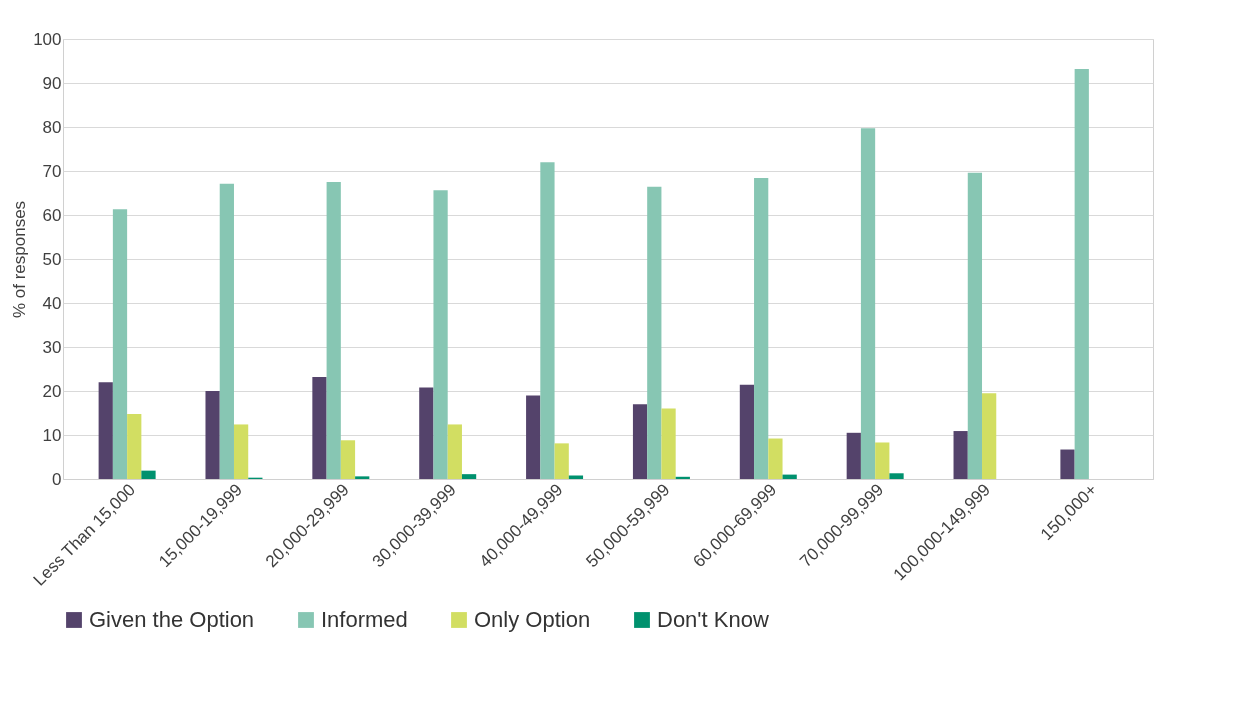  What do you see at coordinates (47, 39) in the screenshot?
I see `y-tick-label: 100` at bounding box center [47, 39].